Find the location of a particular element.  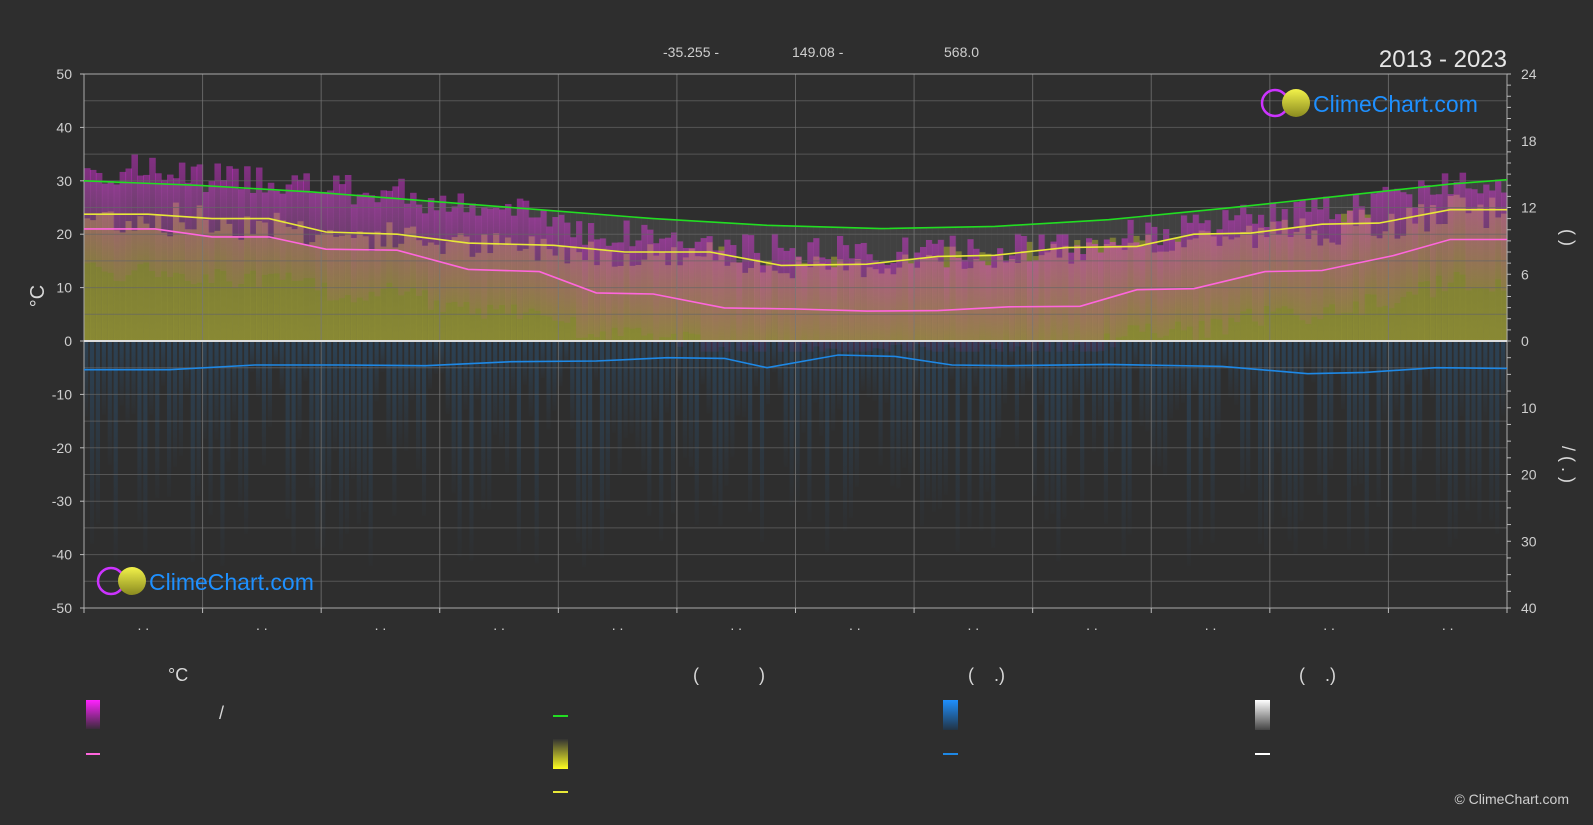

legend-col3-heading: ( .) is located at coordinates (986, 675).